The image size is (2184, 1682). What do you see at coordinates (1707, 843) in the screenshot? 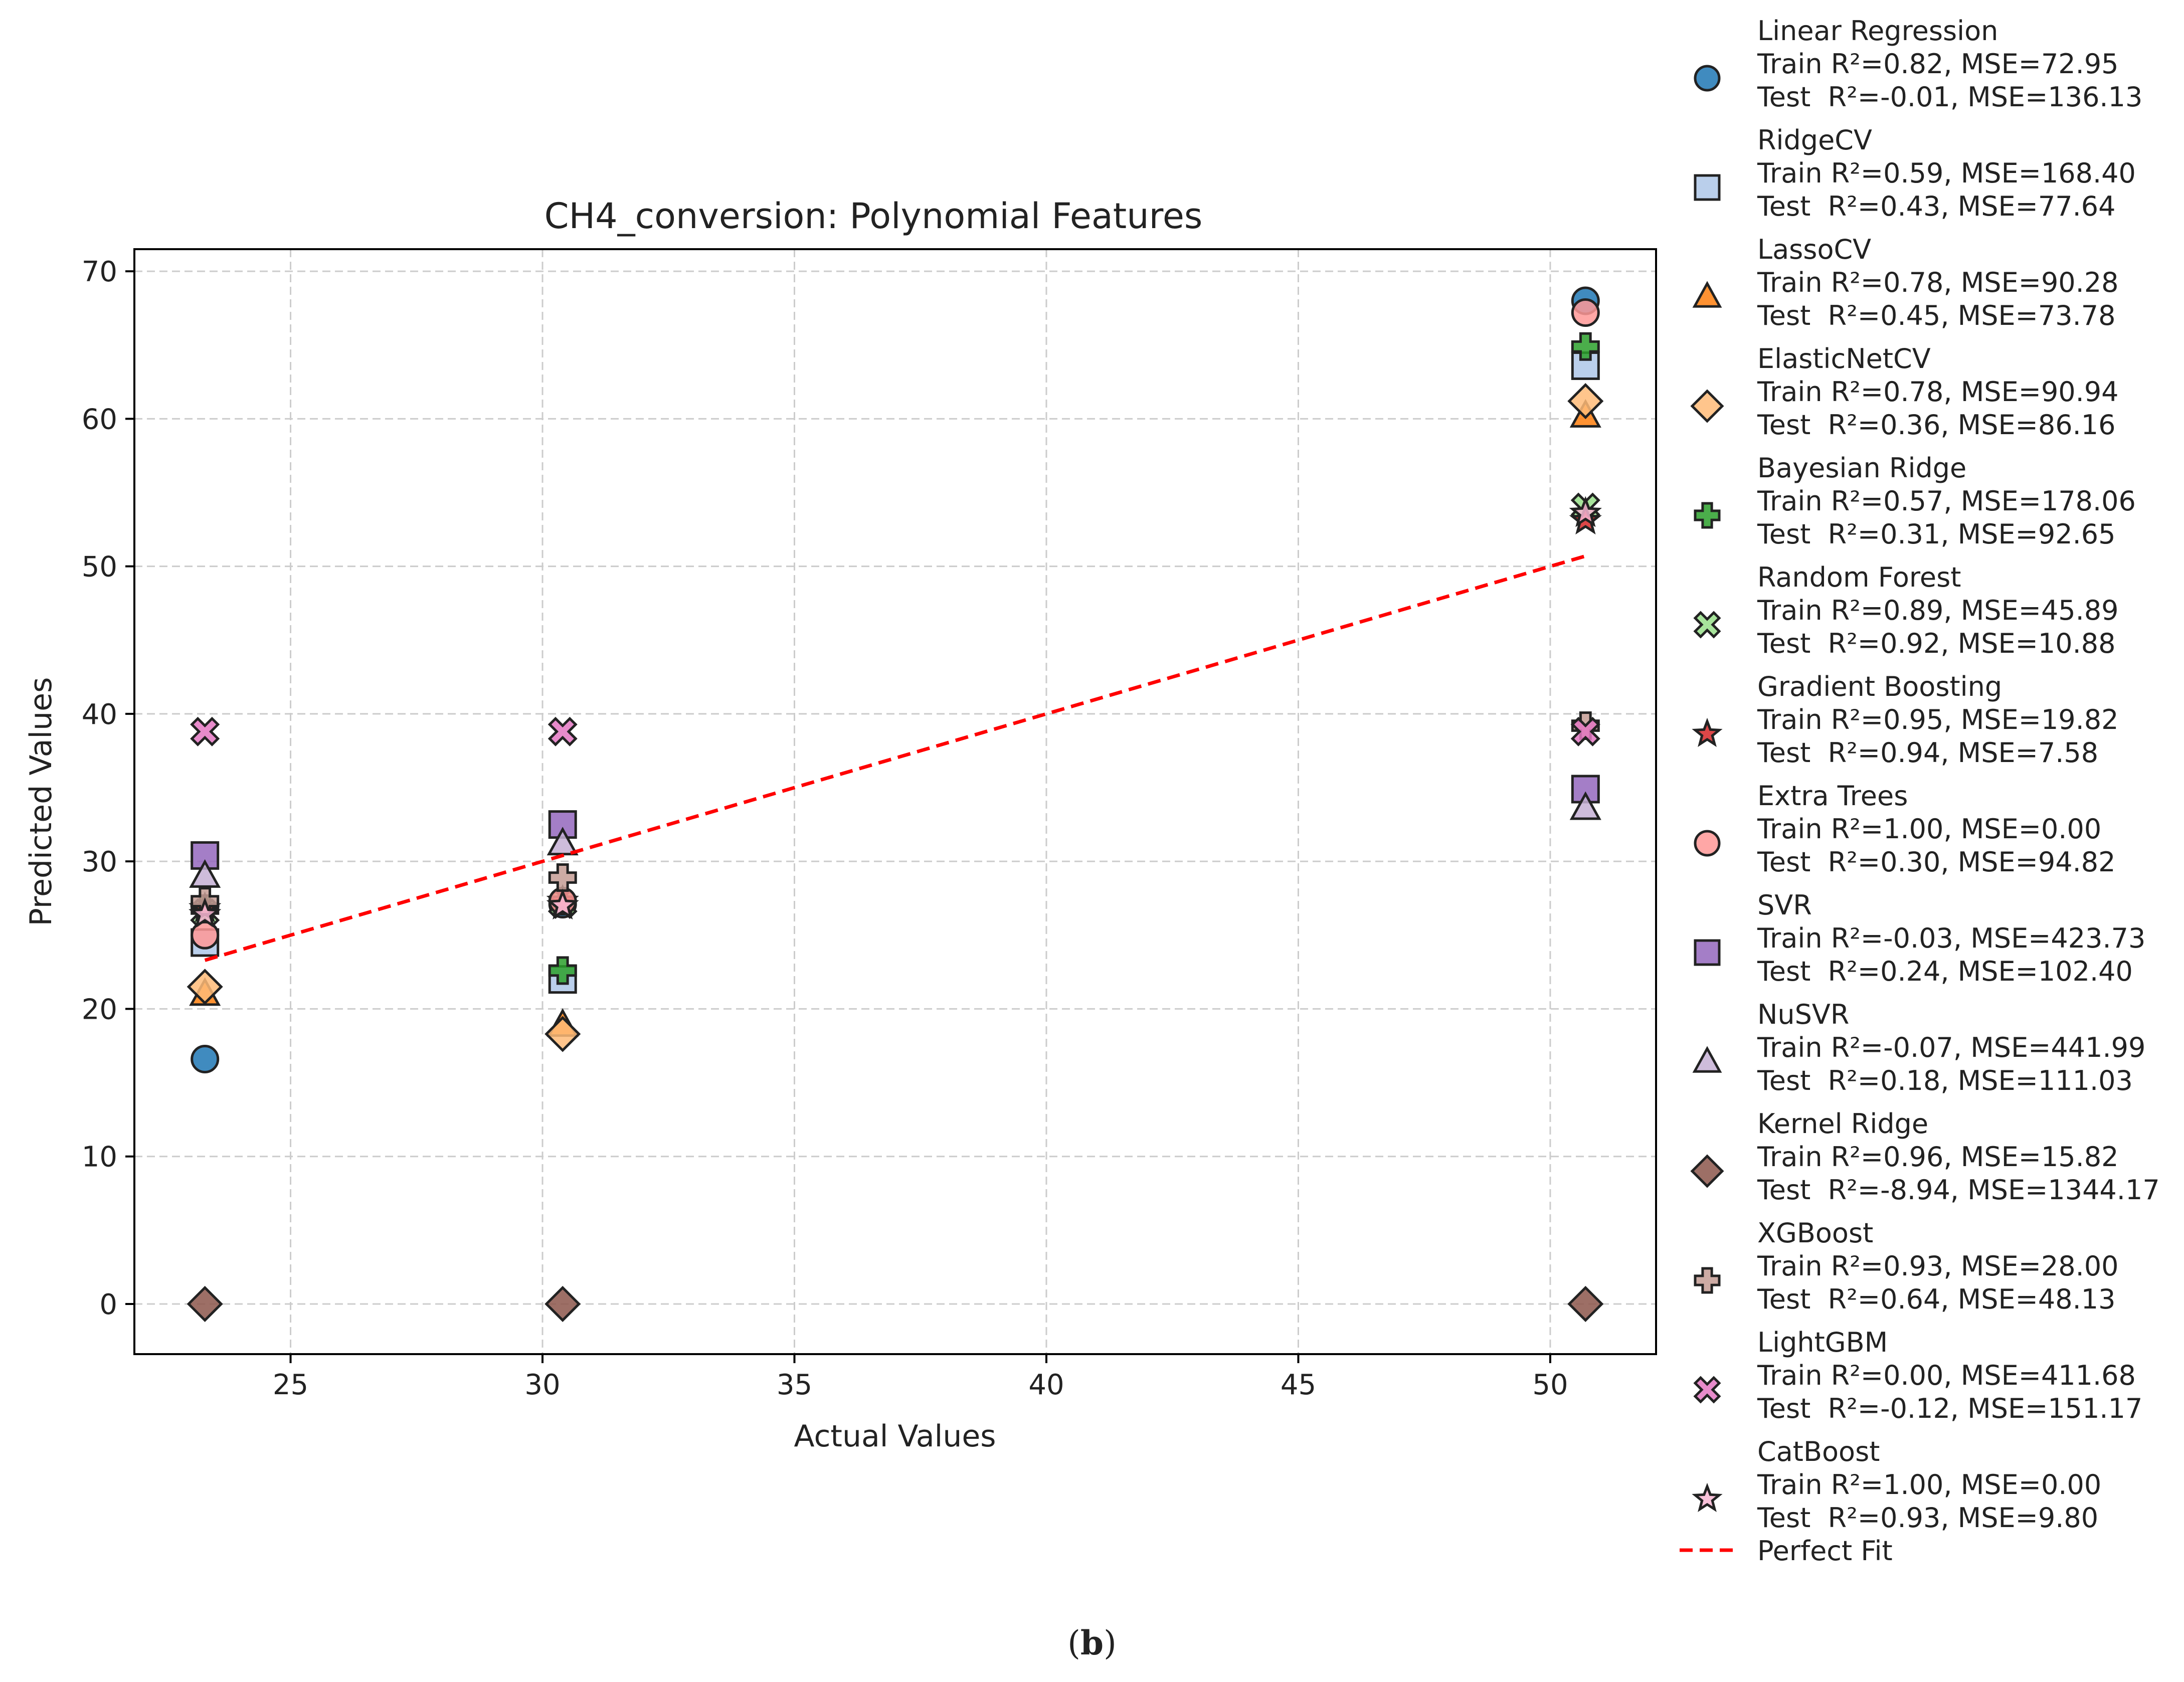
I see `legend-marker-extra-trees` at bounding box center [1707, 843].